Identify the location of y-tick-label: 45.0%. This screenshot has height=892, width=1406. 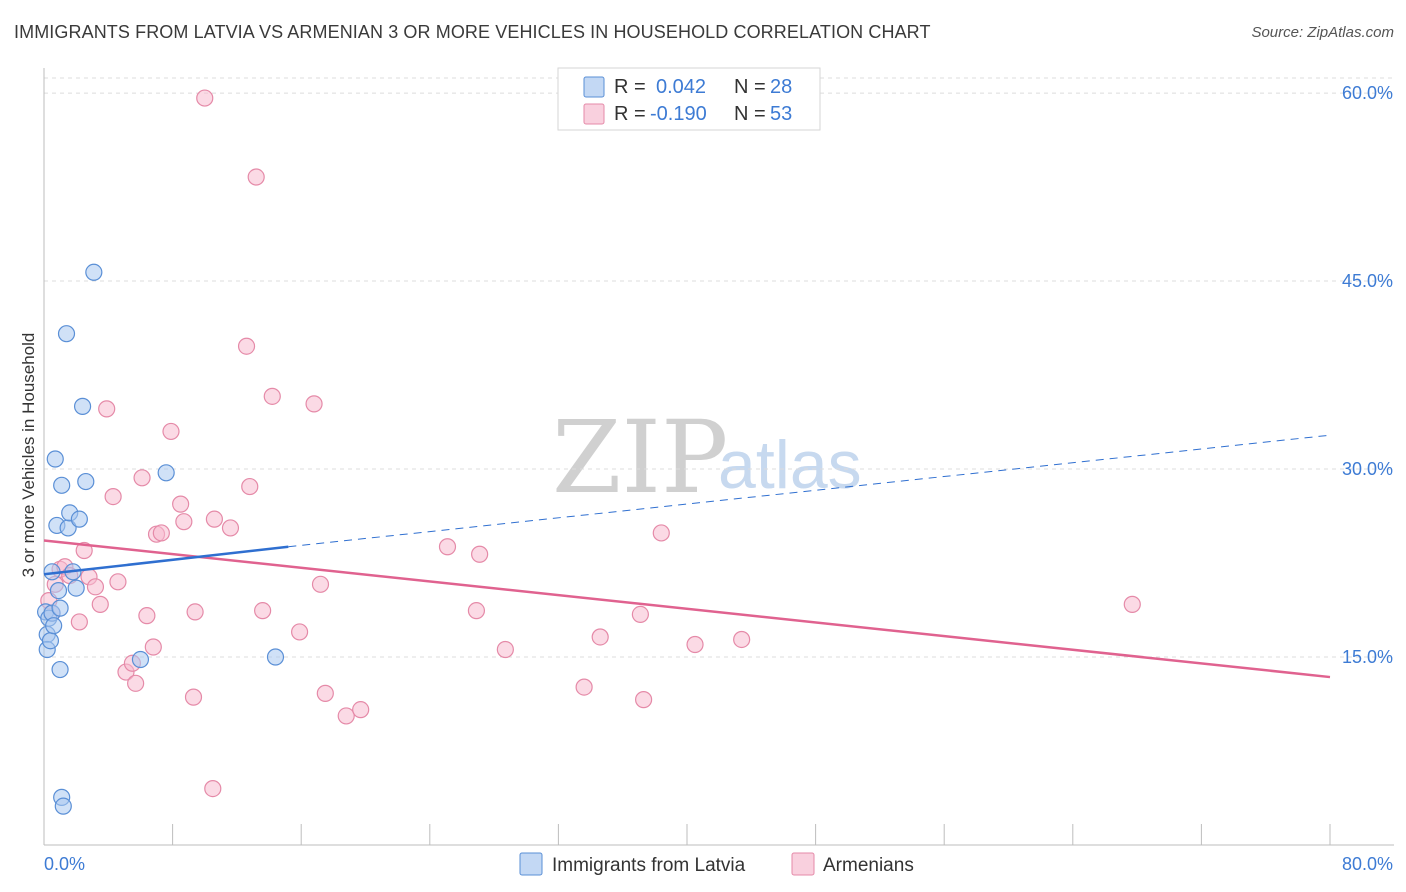
(1367, 281).